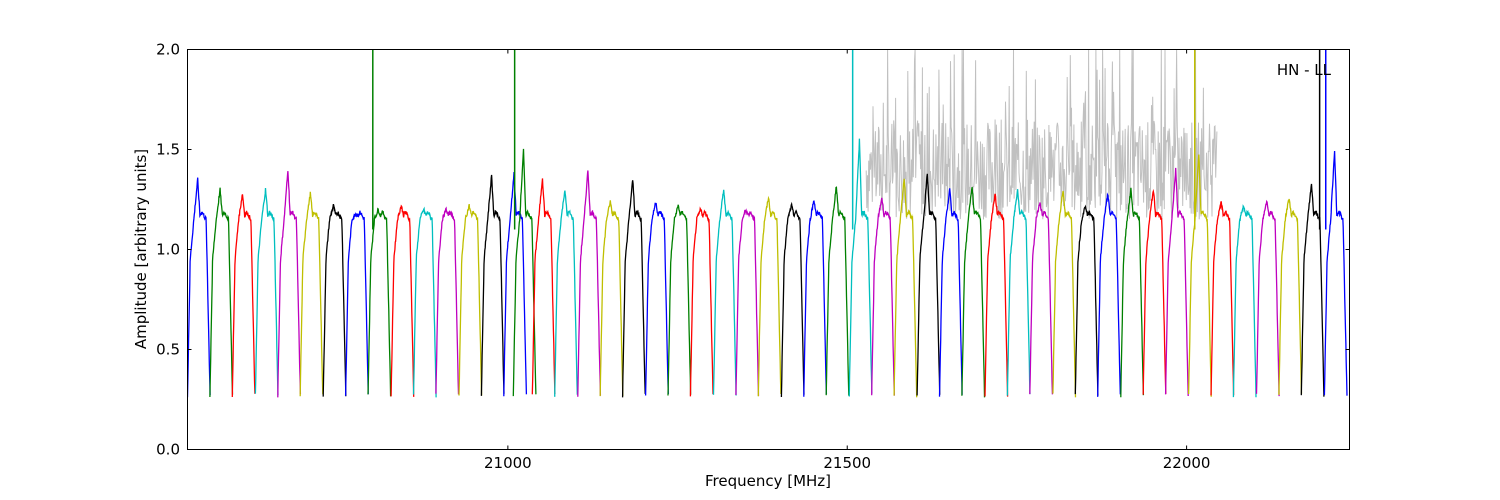  Describe the element at coordinates (1304, 70) in the screenshot. I see `annotation-label: HN - LL` at that location.